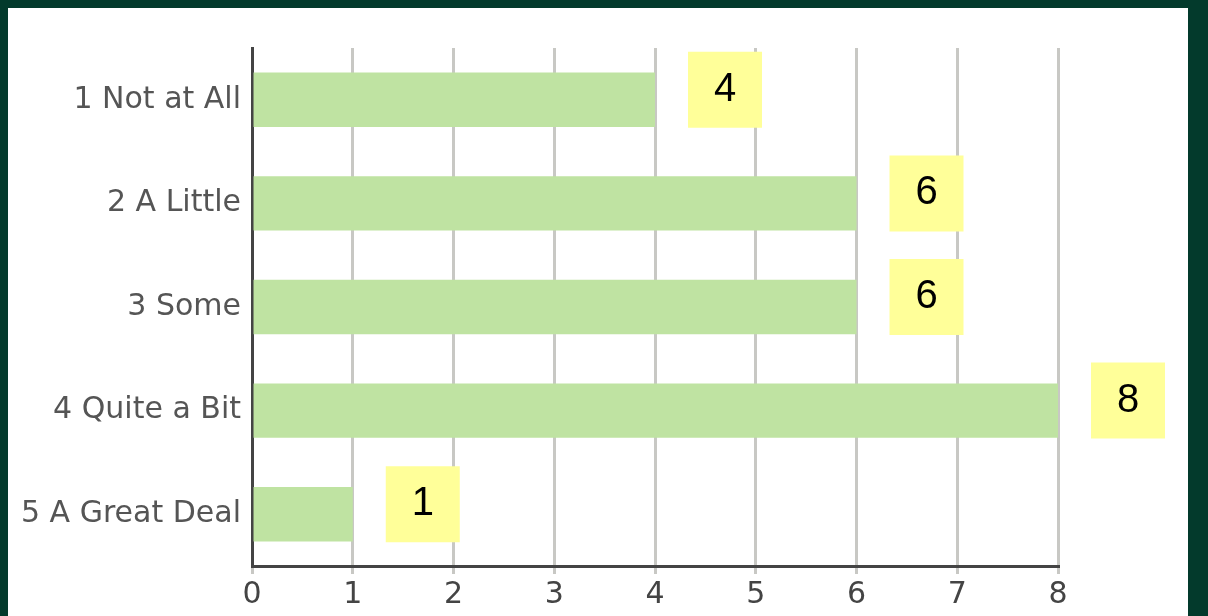  I want to click on y-tick-label: 2 A Little, so click(174, 201).